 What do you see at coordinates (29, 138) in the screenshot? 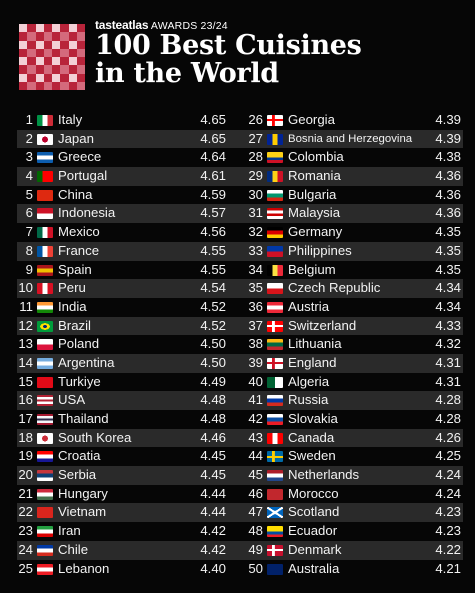
I see `rank-number: 2` at bounding box center [29, 138].